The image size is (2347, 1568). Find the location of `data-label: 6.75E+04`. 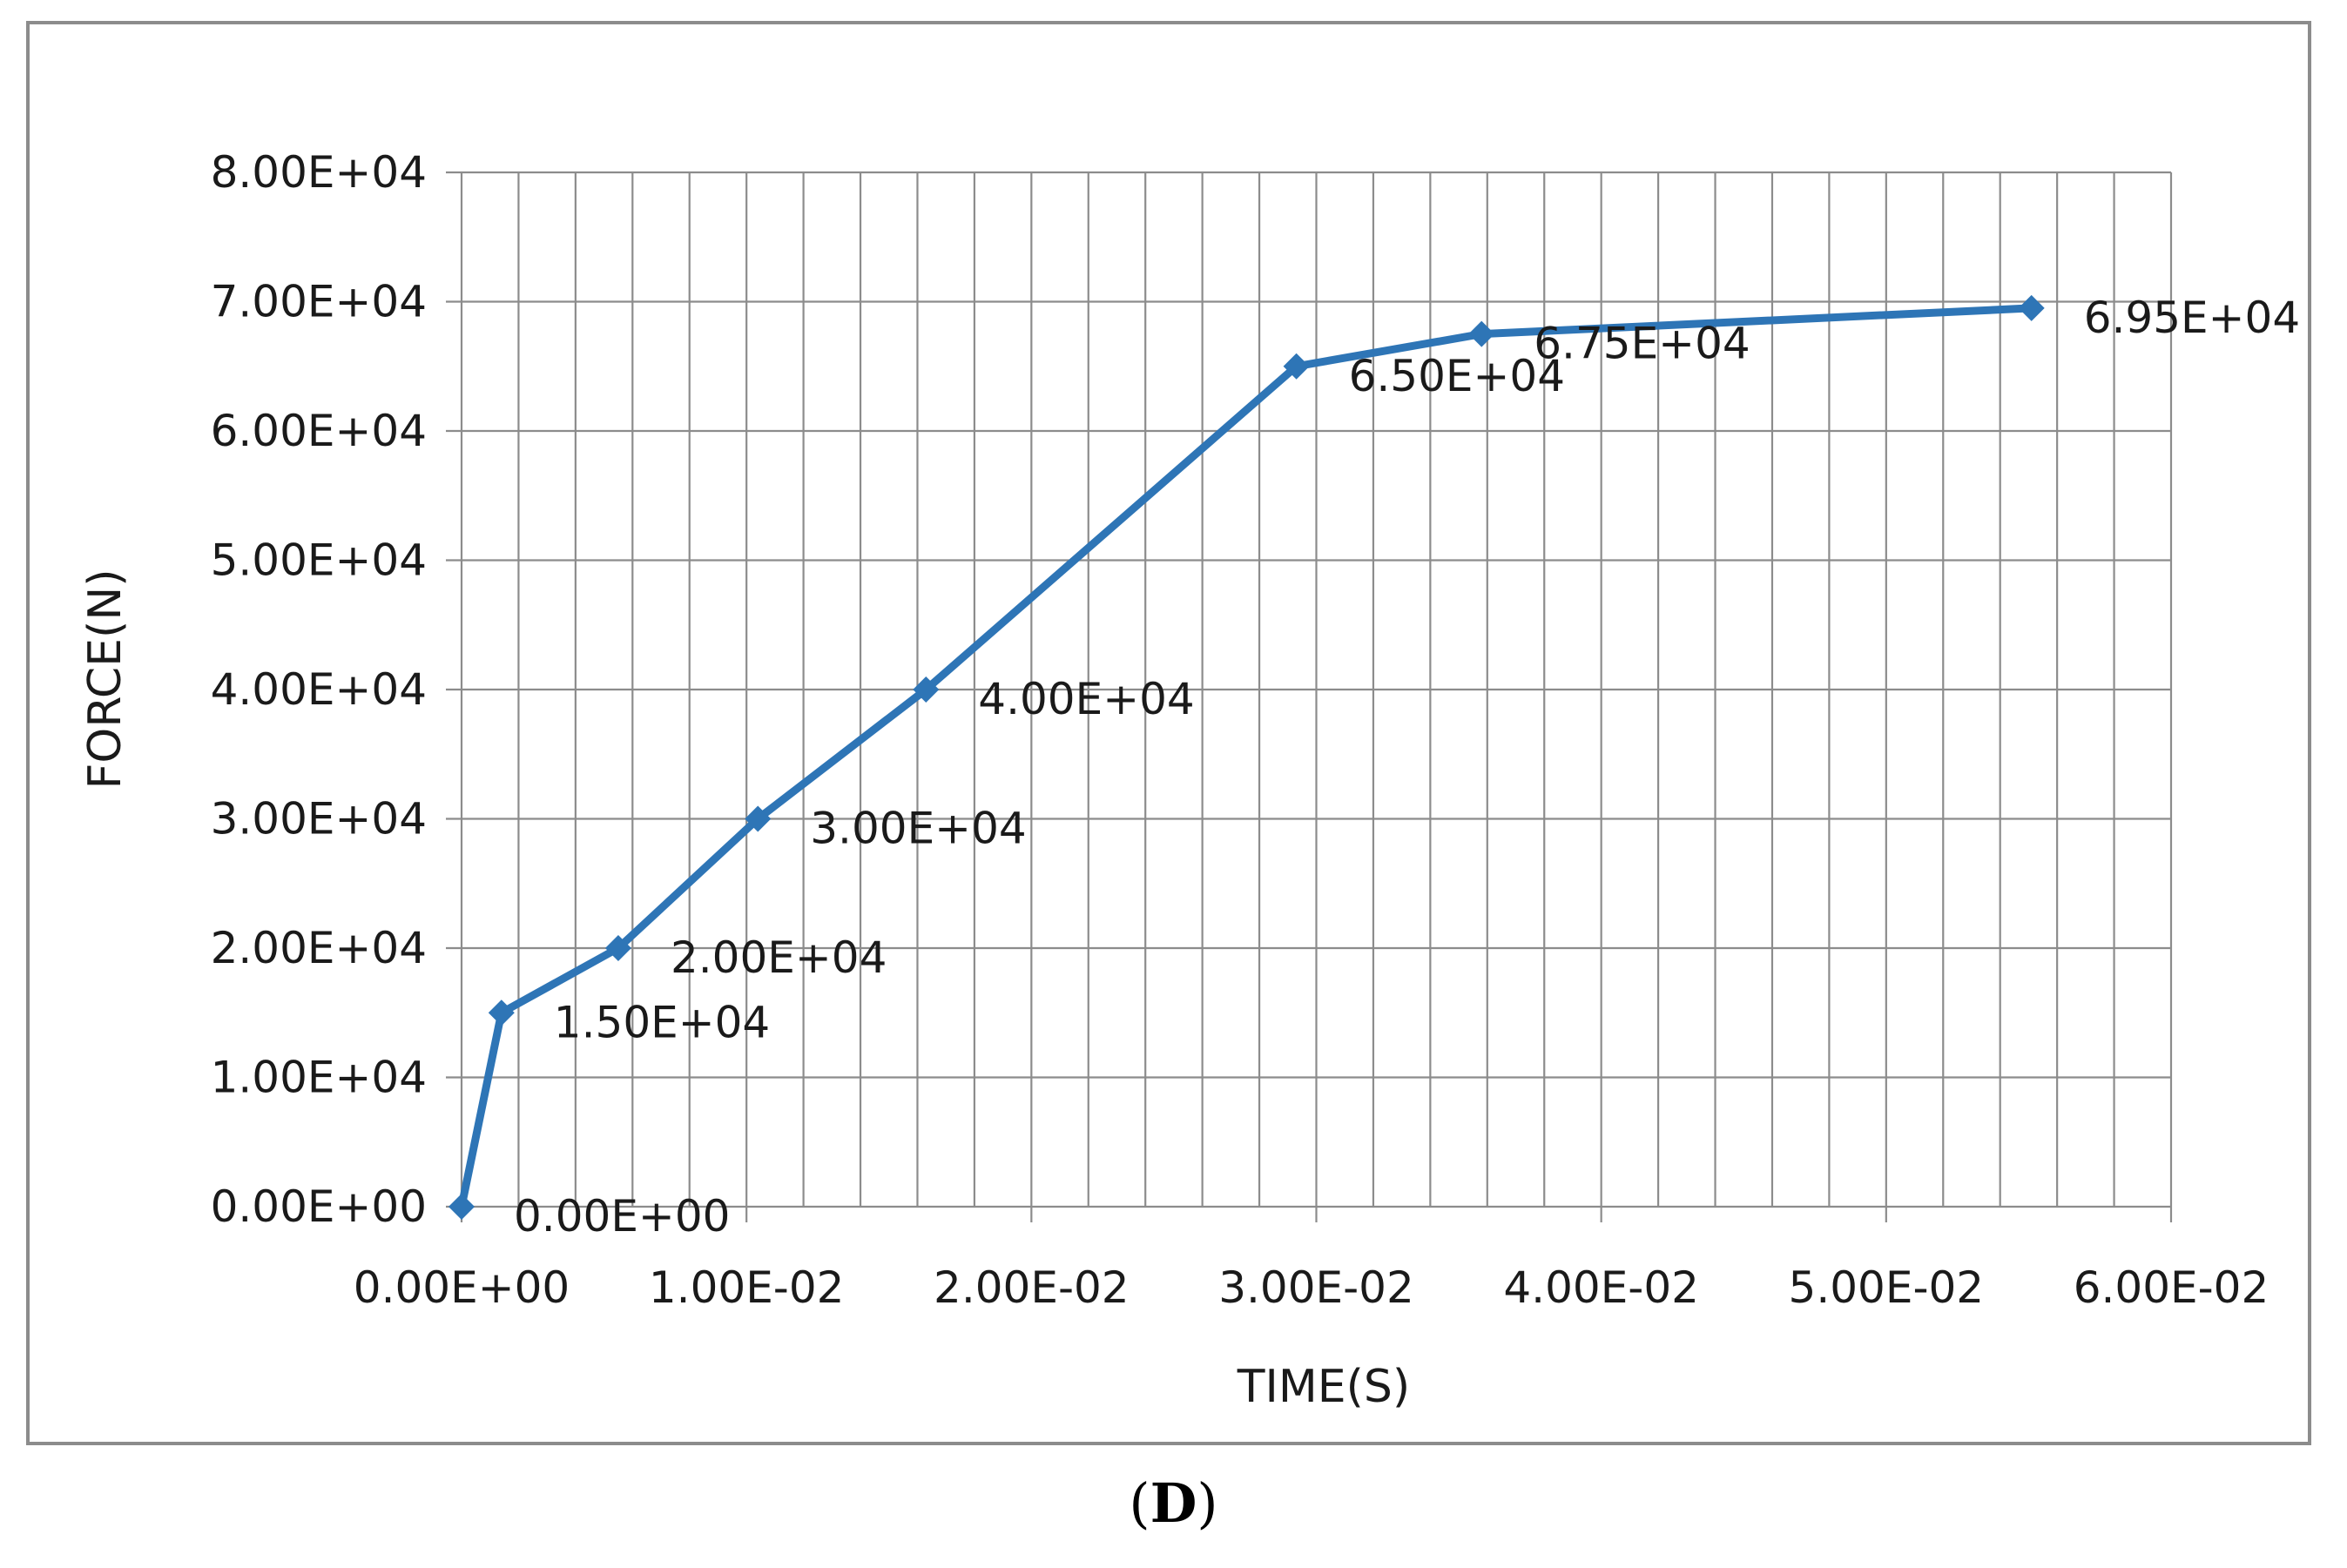

data-label: 6.75E+04 is located at coordinates (1642, 344).